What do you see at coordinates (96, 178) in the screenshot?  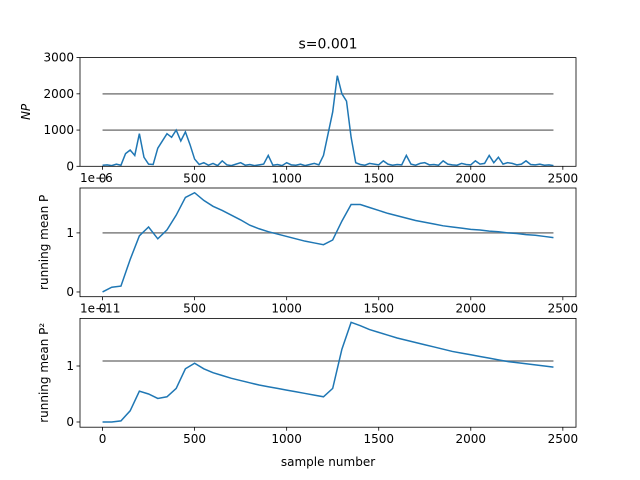 I see `offset-text: 1e−6` at bounding box center [96, 178].